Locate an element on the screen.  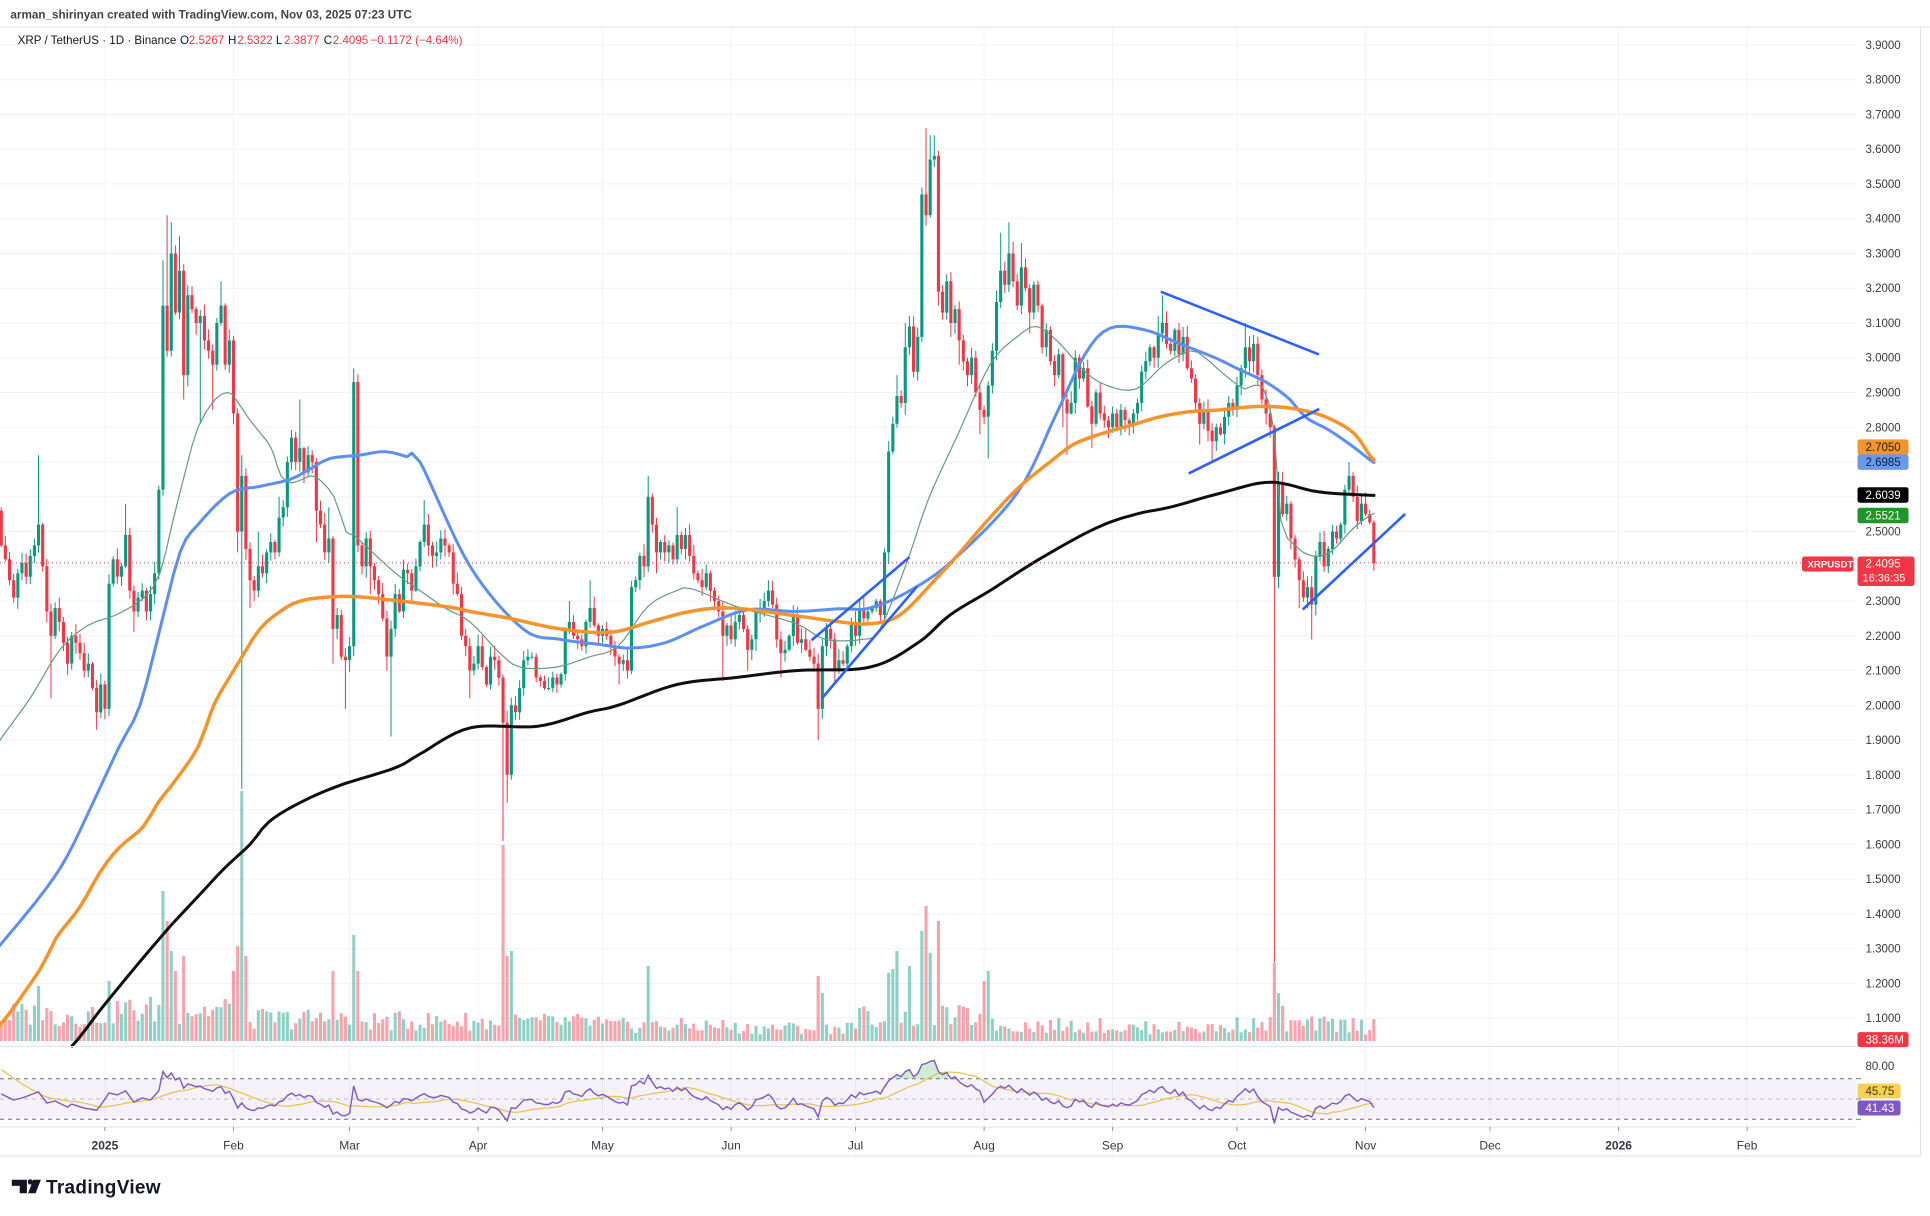
svg-text: 3.0000 is located at coordinates (1883, 359).